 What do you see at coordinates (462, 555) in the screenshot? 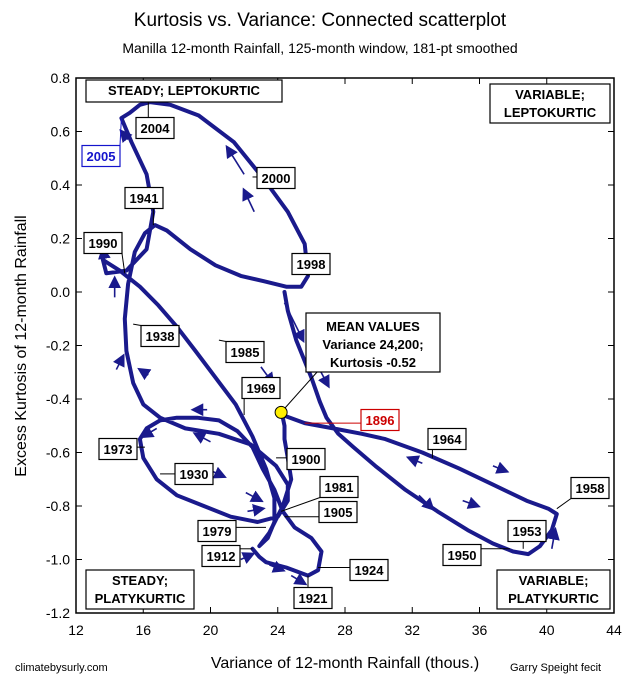
I see `year-label-text: 1950` at bounding box center [462, 555].